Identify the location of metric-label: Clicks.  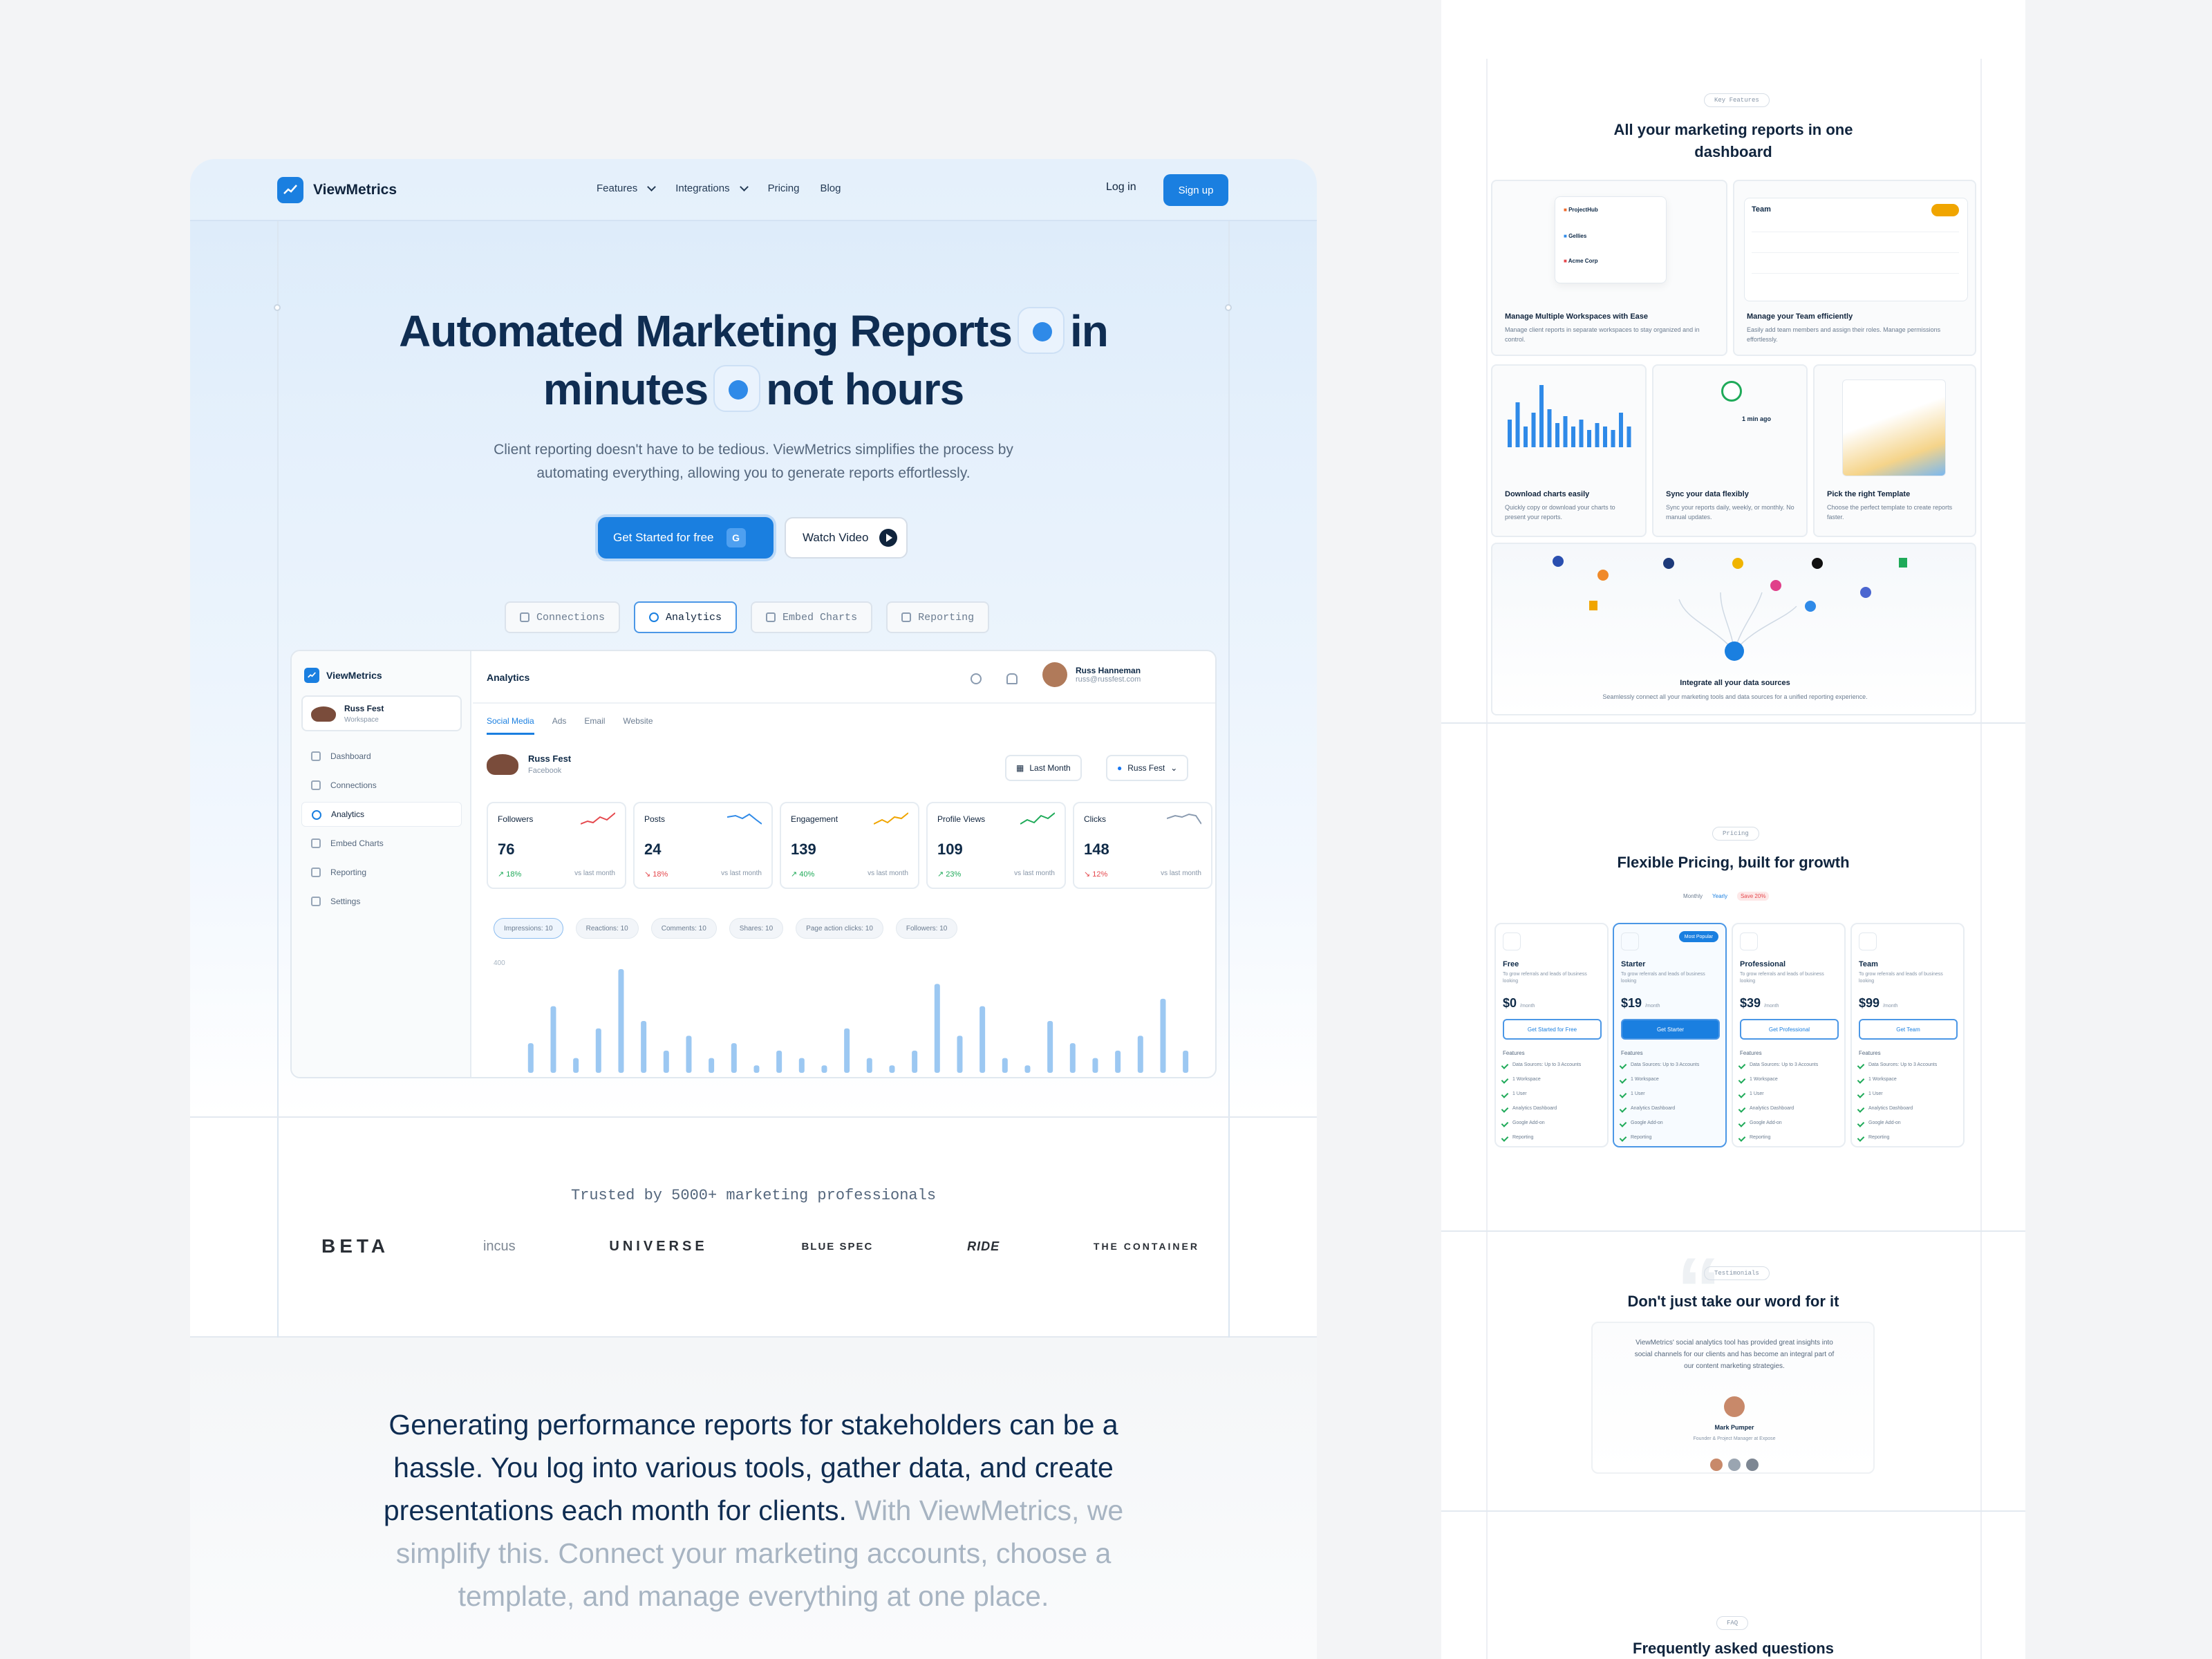
(1095, 819).